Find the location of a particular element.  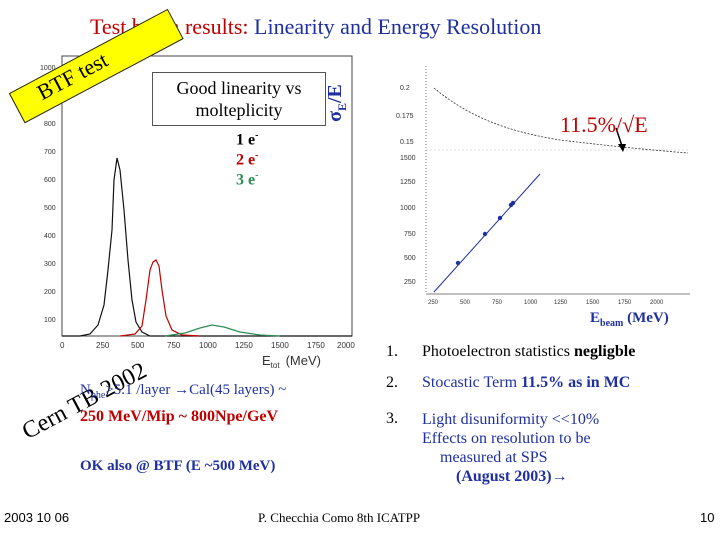

y-tick: 0.15 is located at coordinates (407, 142).